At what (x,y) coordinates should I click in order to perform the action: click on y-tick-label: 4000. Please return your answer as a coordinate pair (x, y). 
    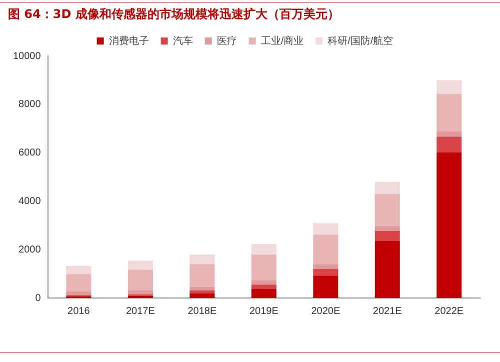
    Looking at the image, I should click on (30, 201).